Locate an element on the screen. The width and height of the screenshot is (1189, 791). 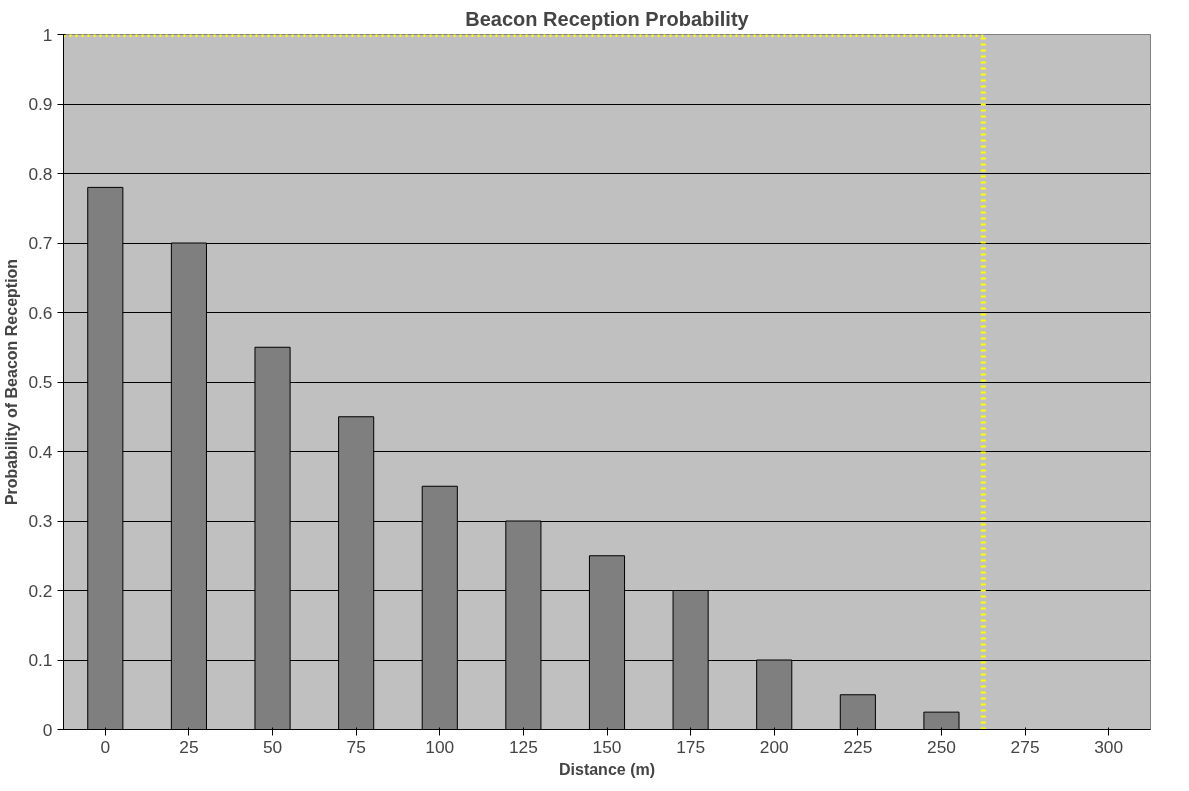
y-tick-label: 1 is located at coordinates (47, 34).